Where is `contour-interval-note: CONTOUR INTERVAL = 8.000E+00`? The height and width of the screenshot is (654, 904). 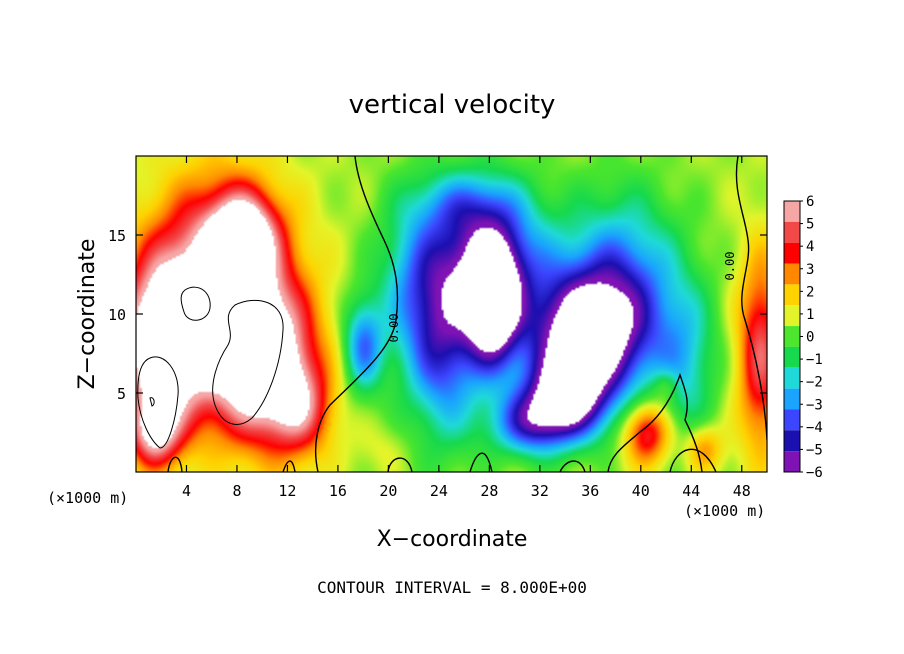
contour-interval-note: CONTOUR INTERVAL = 8.000E+00 is located at coordinates (452, 587).